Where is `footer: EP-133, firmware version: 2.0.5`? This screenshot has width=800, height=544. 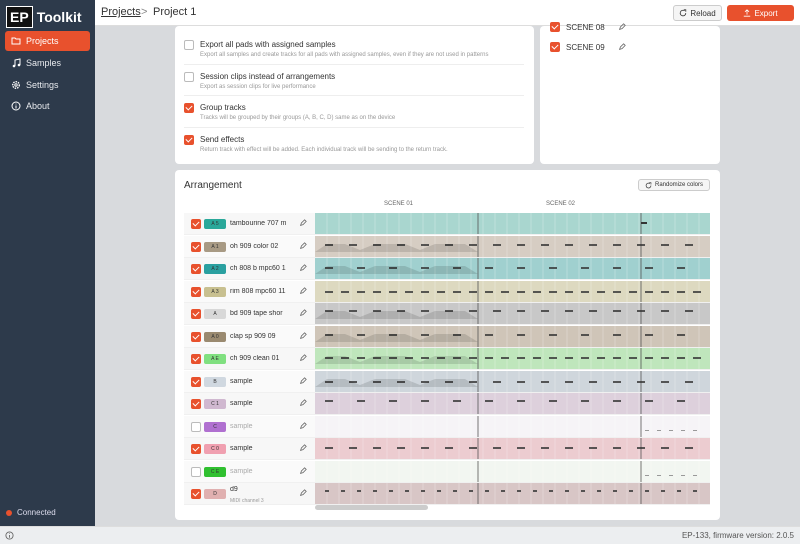 footer: EP-133, firmware version: 2.0.5 is located at coordinates (400, 535).